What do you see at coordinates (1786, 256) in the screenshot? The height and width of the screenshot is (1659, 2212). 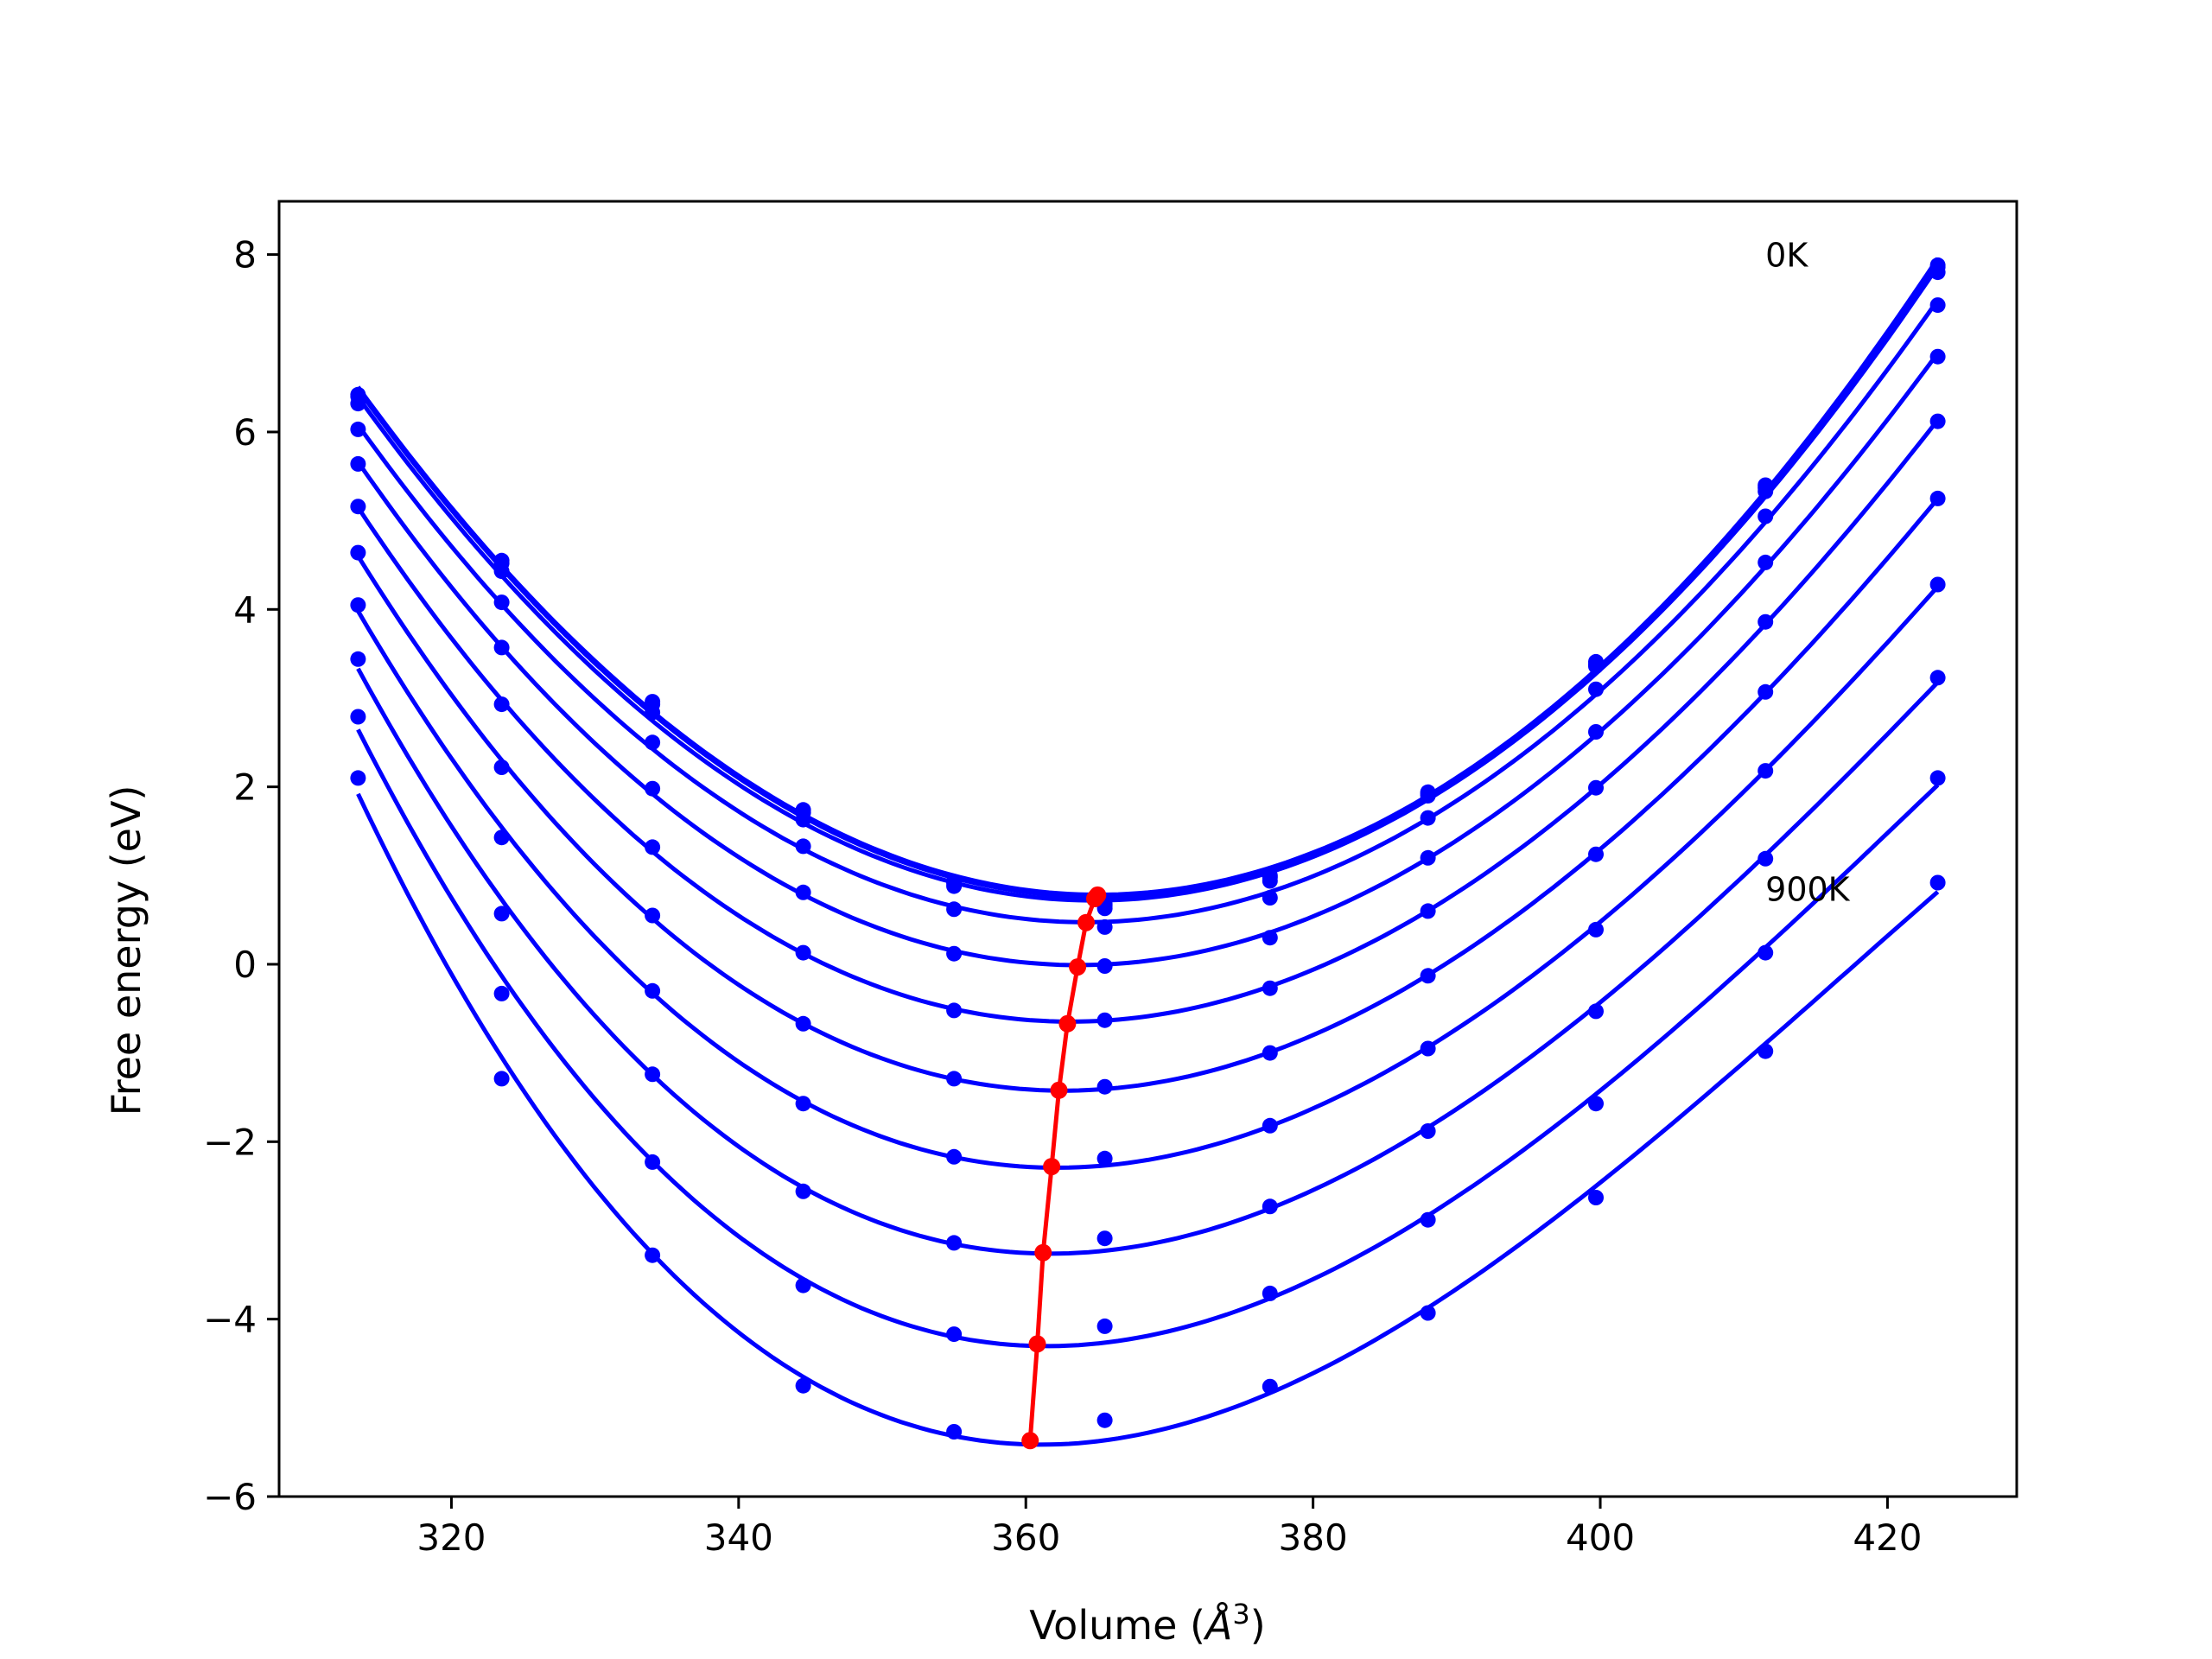 I see `annotation-label: 0K` at bounding box center [1786, 256].